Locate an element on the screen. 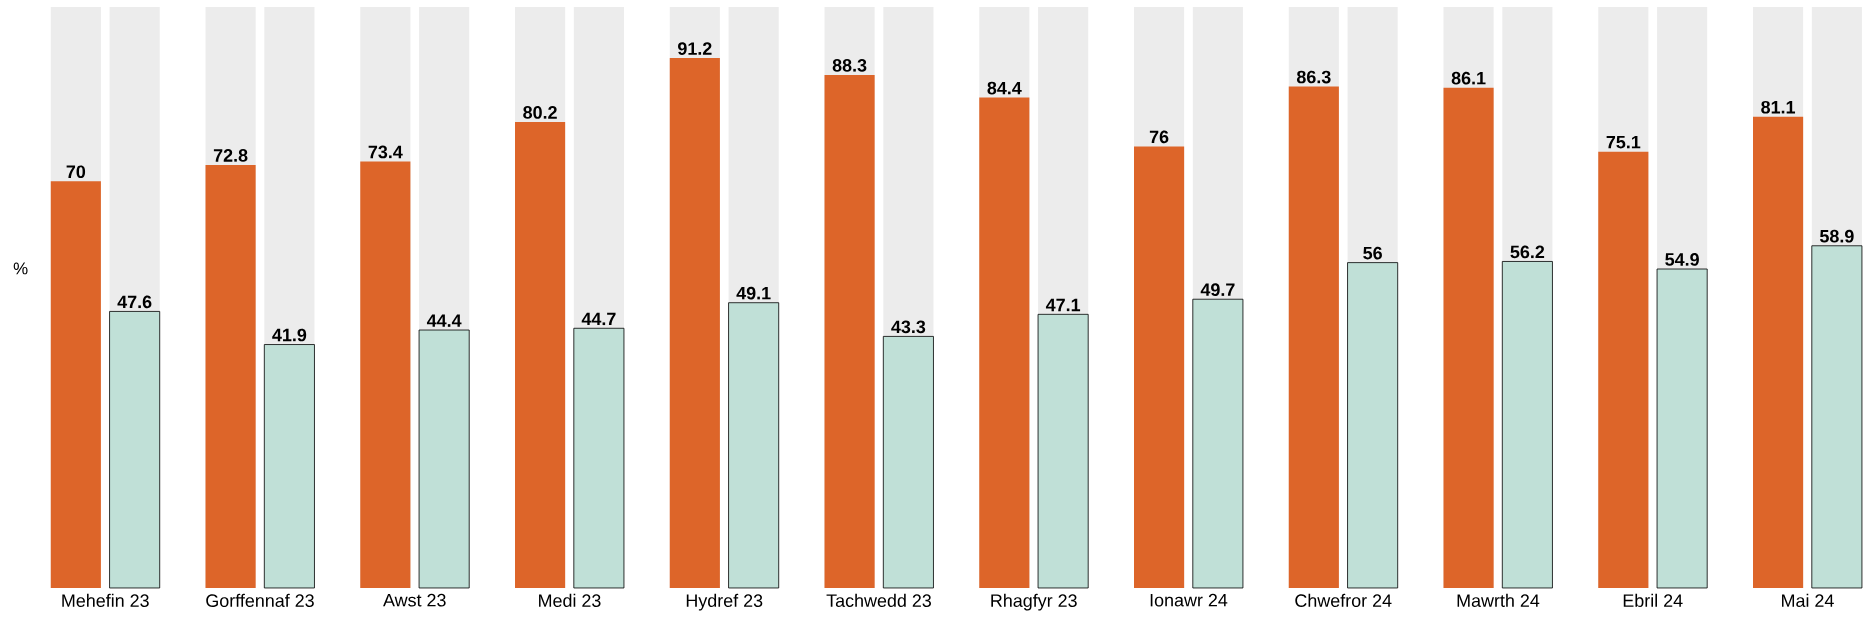 Image resolution: width=1874 pixels, height=633 pixels. y-axis-title: % is located at coordinates (20, 268).